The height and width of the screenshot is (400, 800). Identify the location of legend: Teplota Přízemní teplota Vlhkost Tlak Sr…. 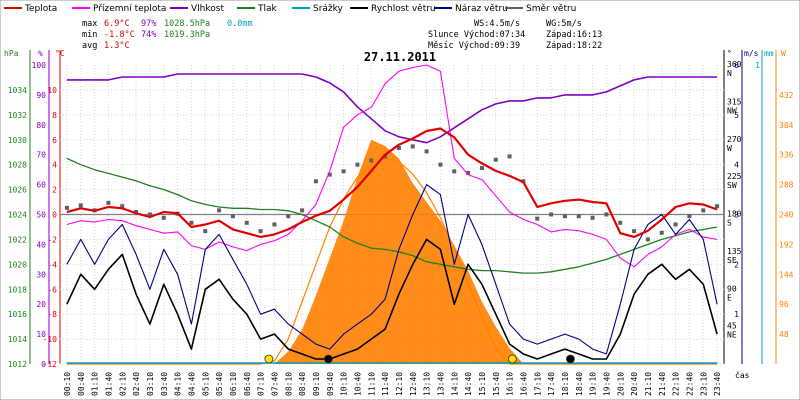
(290, 9).